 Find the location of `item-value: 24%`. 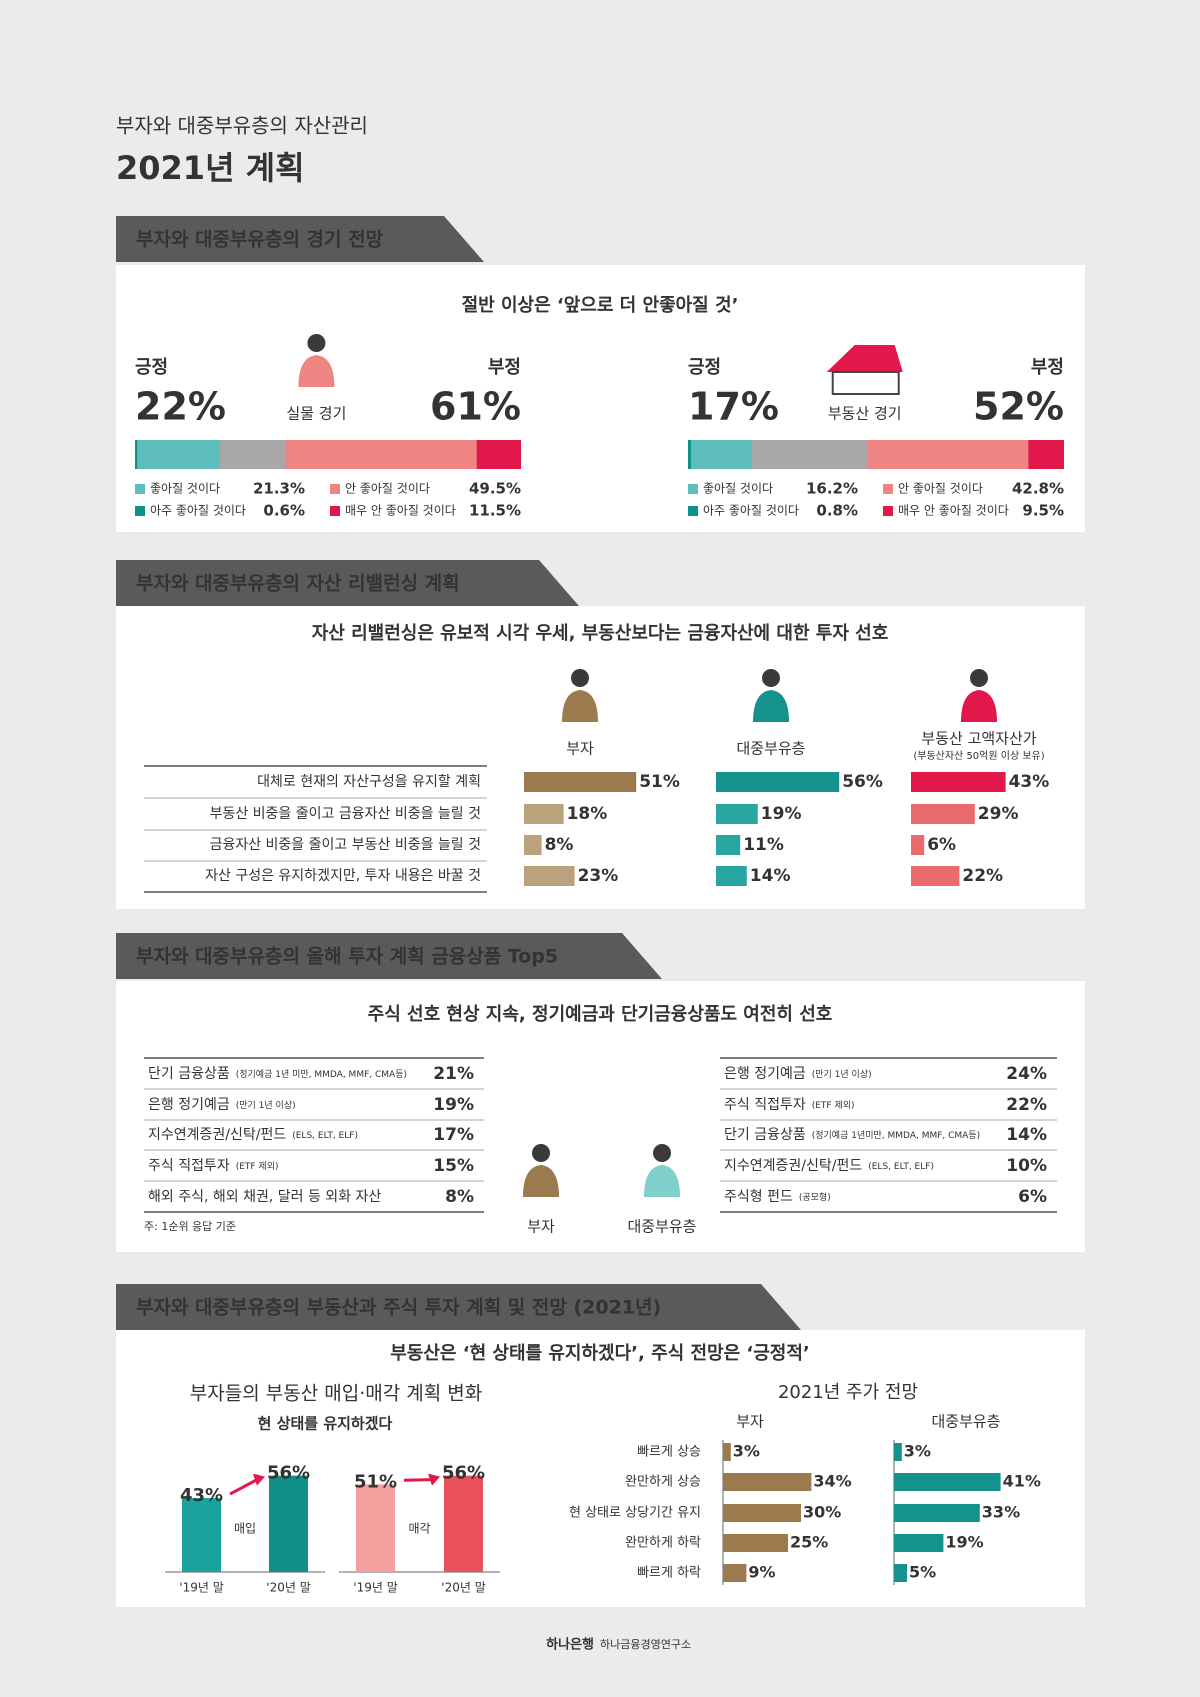

item-value: 24% is located at coordinates (1026, 1074).